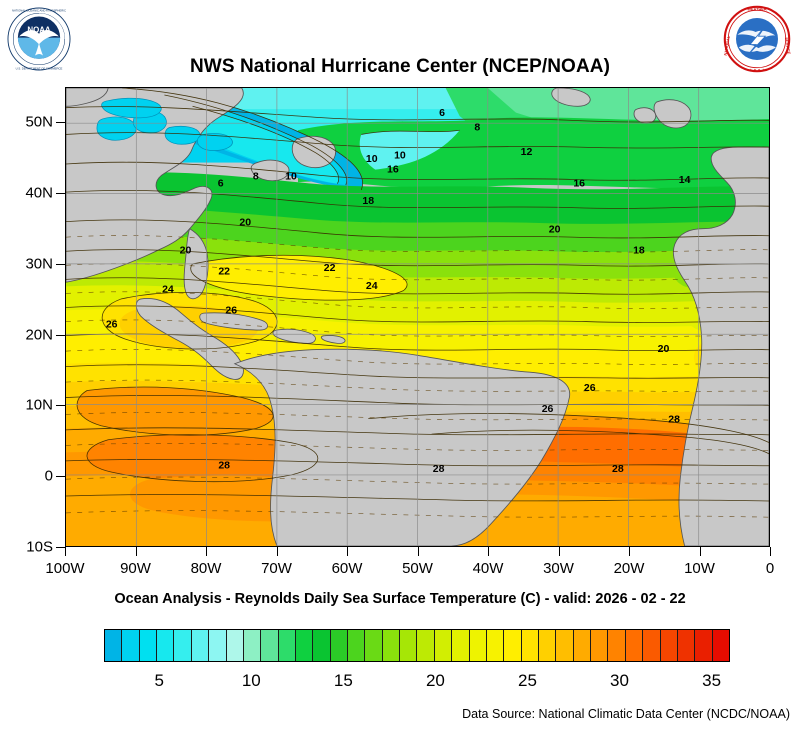  What do you see at coordinates (788, 46) in the screenshot?
I see `svg-text: SERVICE` at bounding box center [788, 46].